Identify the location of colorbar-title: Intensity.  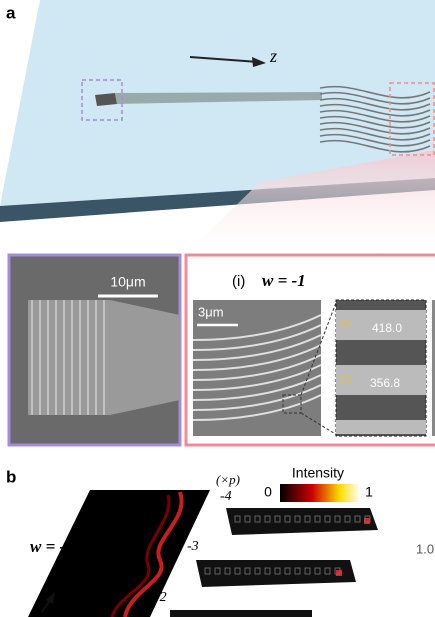
(318, 473).